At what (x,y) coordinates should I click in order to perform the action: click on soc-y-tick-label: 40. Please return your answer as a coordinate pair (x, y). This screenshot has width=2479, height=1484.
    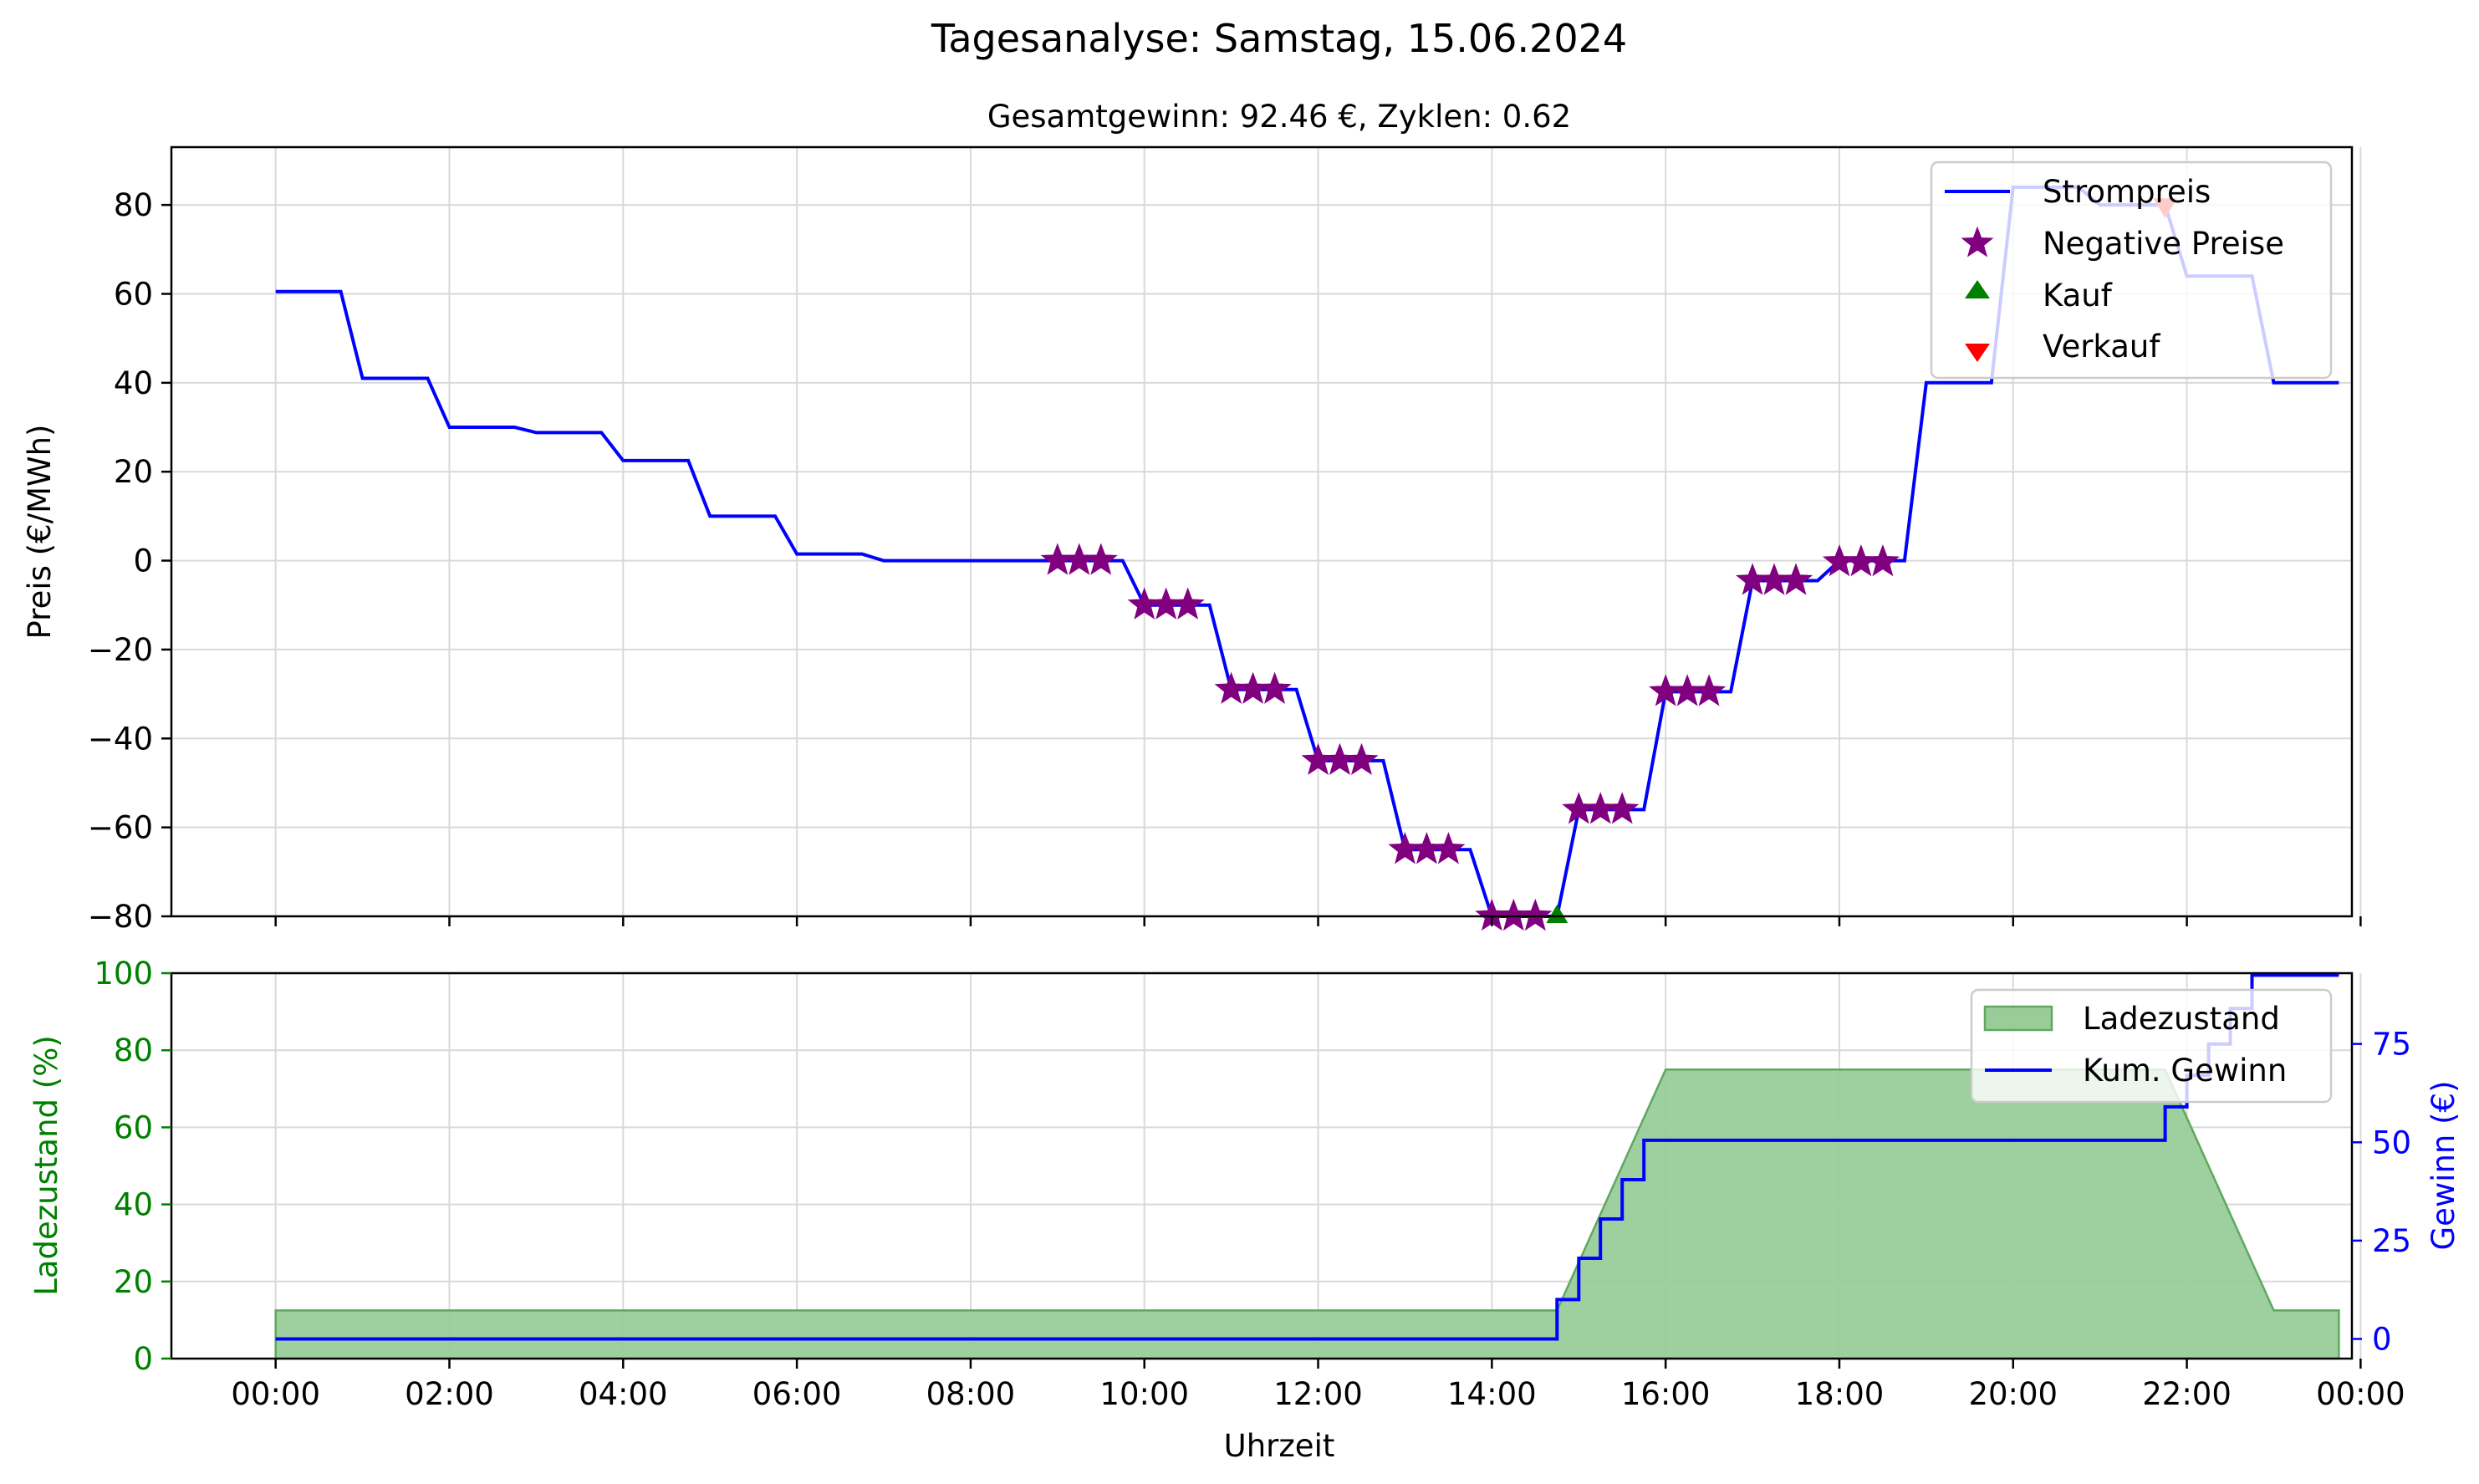
    Looking at the image, I should click on (134, 1205).